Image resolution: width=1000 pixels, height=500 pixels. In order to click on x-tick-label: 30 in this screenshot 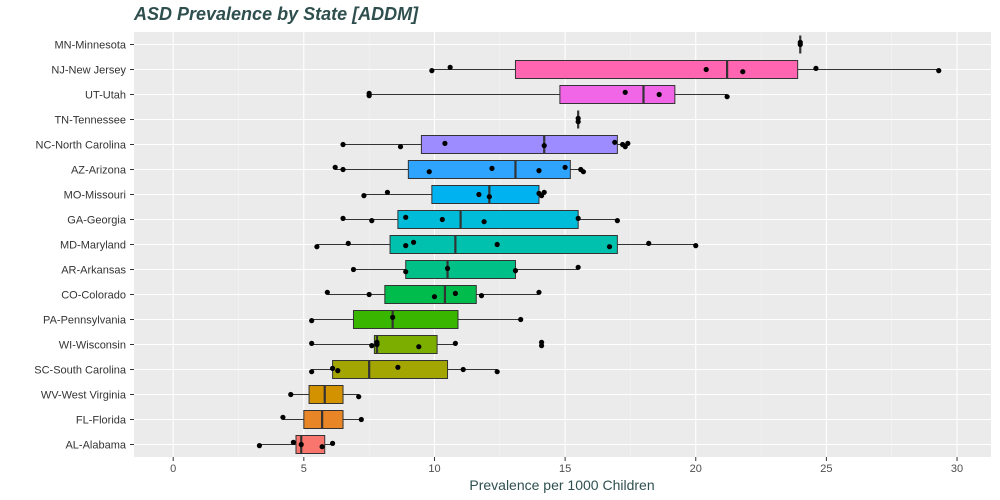, I will do `click(957, 469)`.